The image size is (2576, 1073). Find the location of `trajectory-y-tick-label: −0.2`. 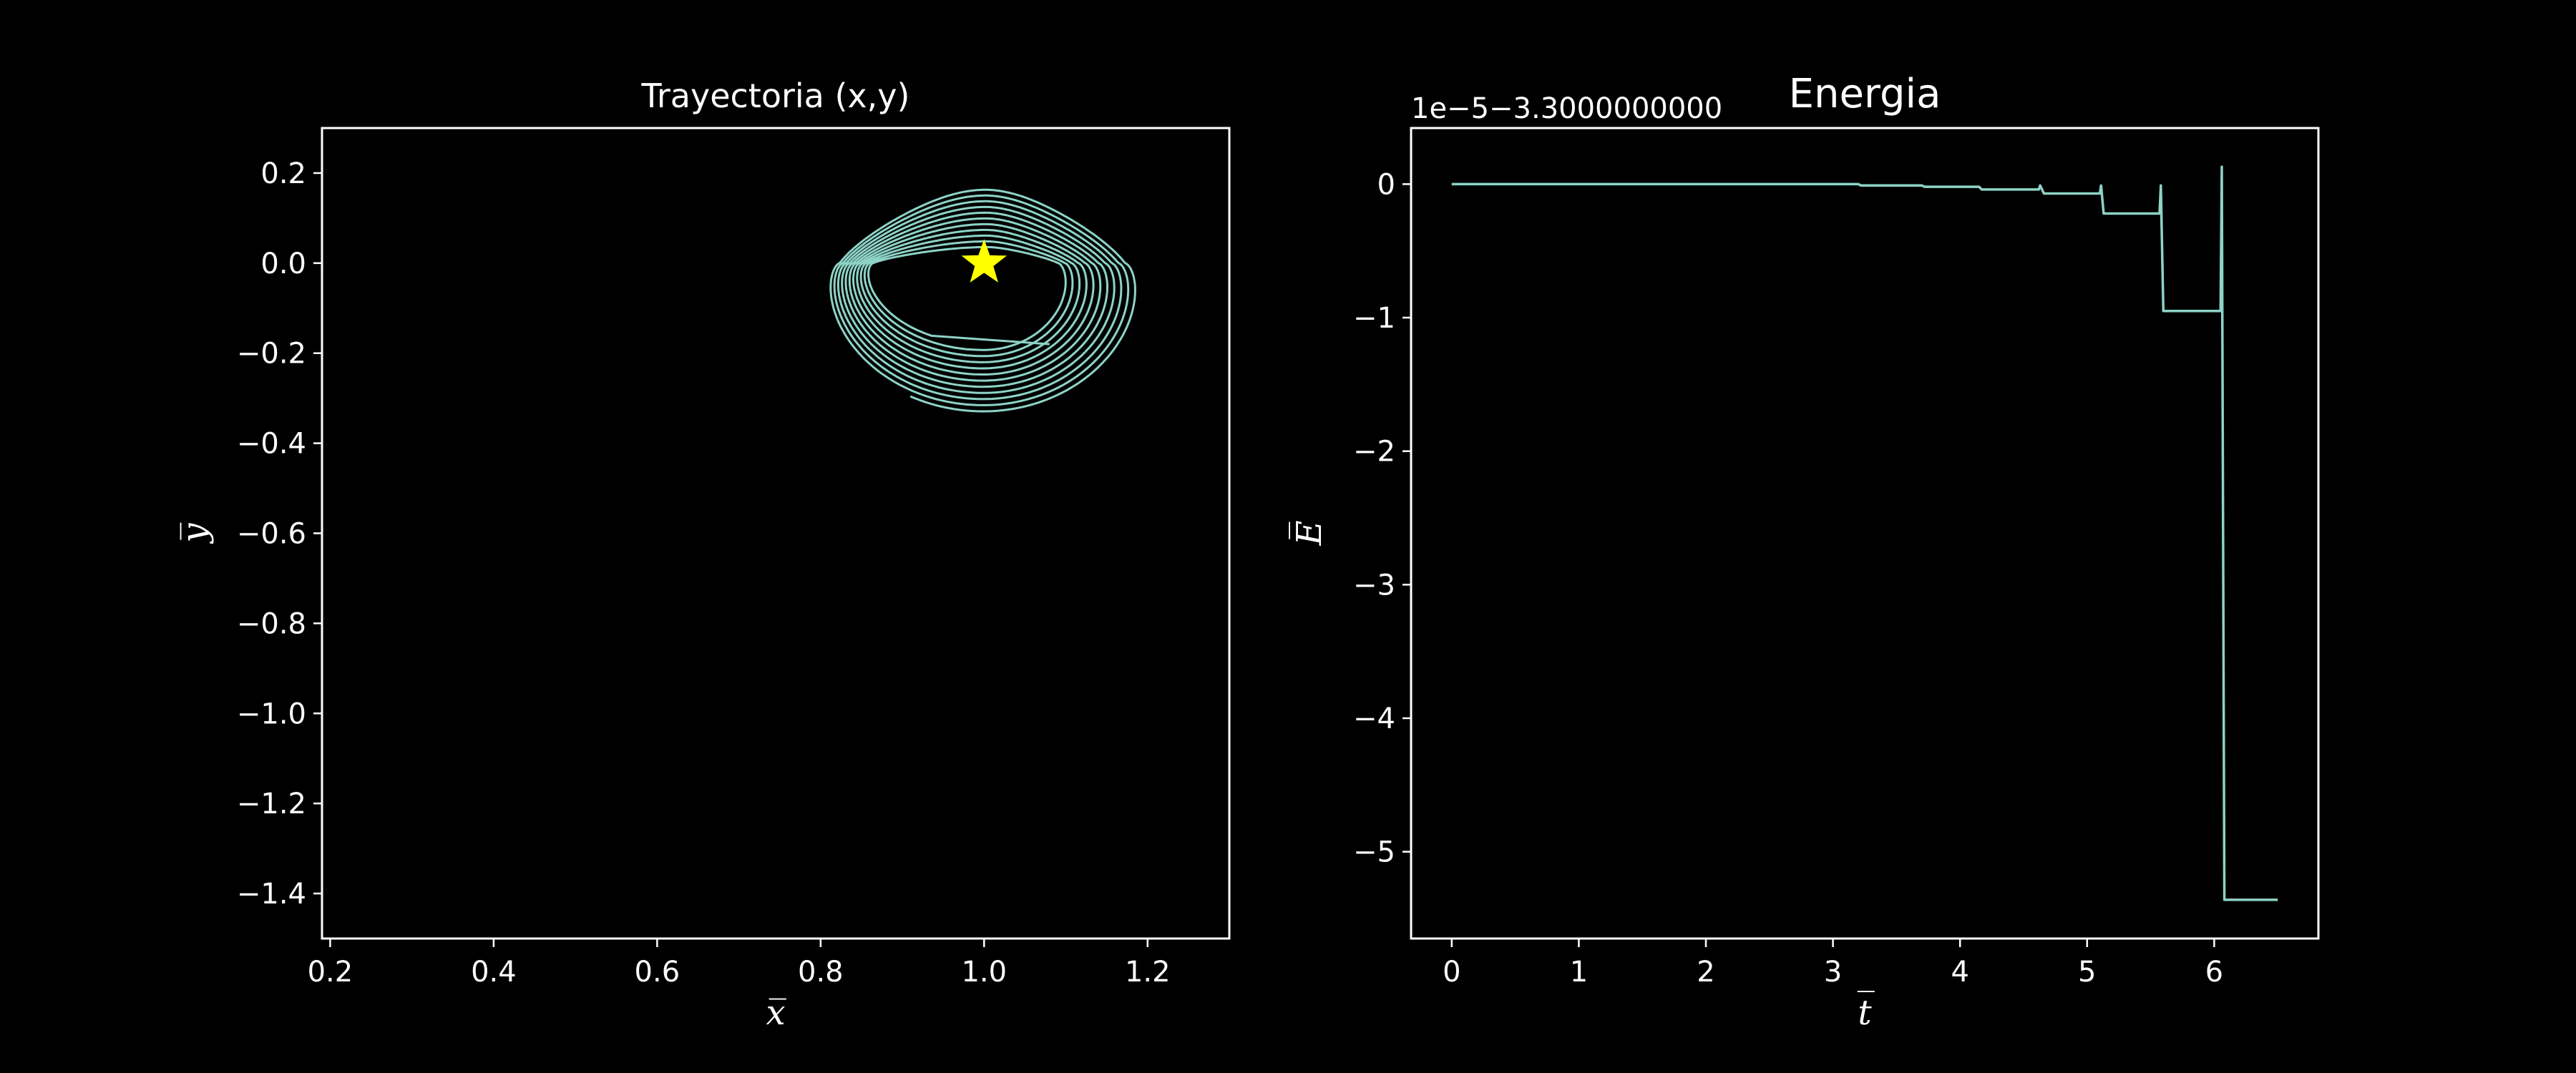

trajectory-y-tick-label: −0.2 is located at coordinates (271, 354).